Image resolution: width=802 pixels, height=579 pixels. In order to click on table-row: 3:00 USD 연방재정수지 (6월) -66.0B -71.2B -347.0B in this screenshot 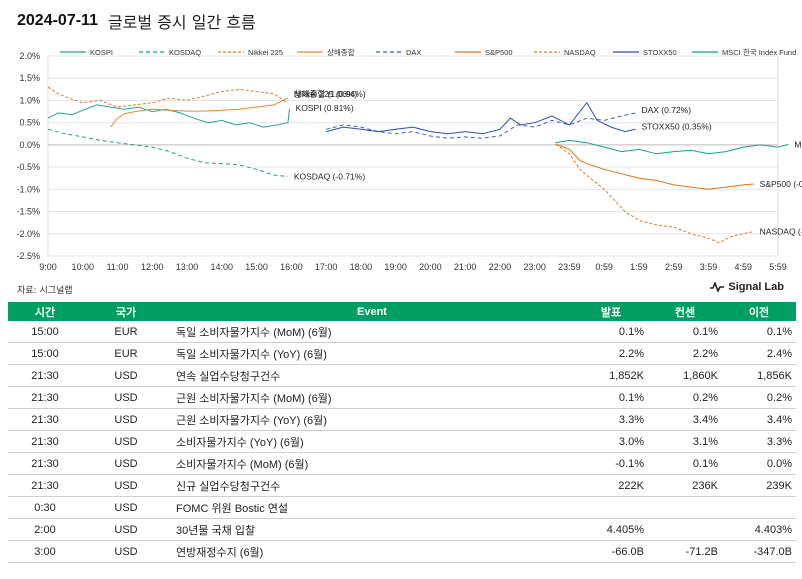, I will do `click(402, 551)`.